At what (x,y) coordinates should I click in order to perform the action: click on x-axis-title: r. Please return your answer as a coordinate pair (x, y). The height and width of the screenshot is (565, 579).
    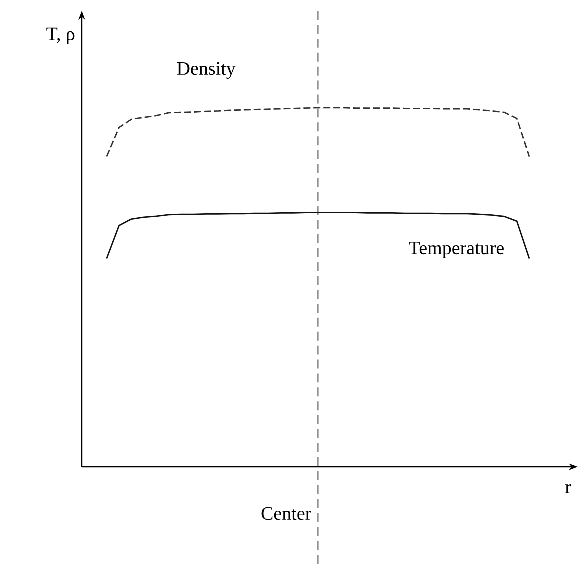
    Looking at the image, I should click on (569, 489).